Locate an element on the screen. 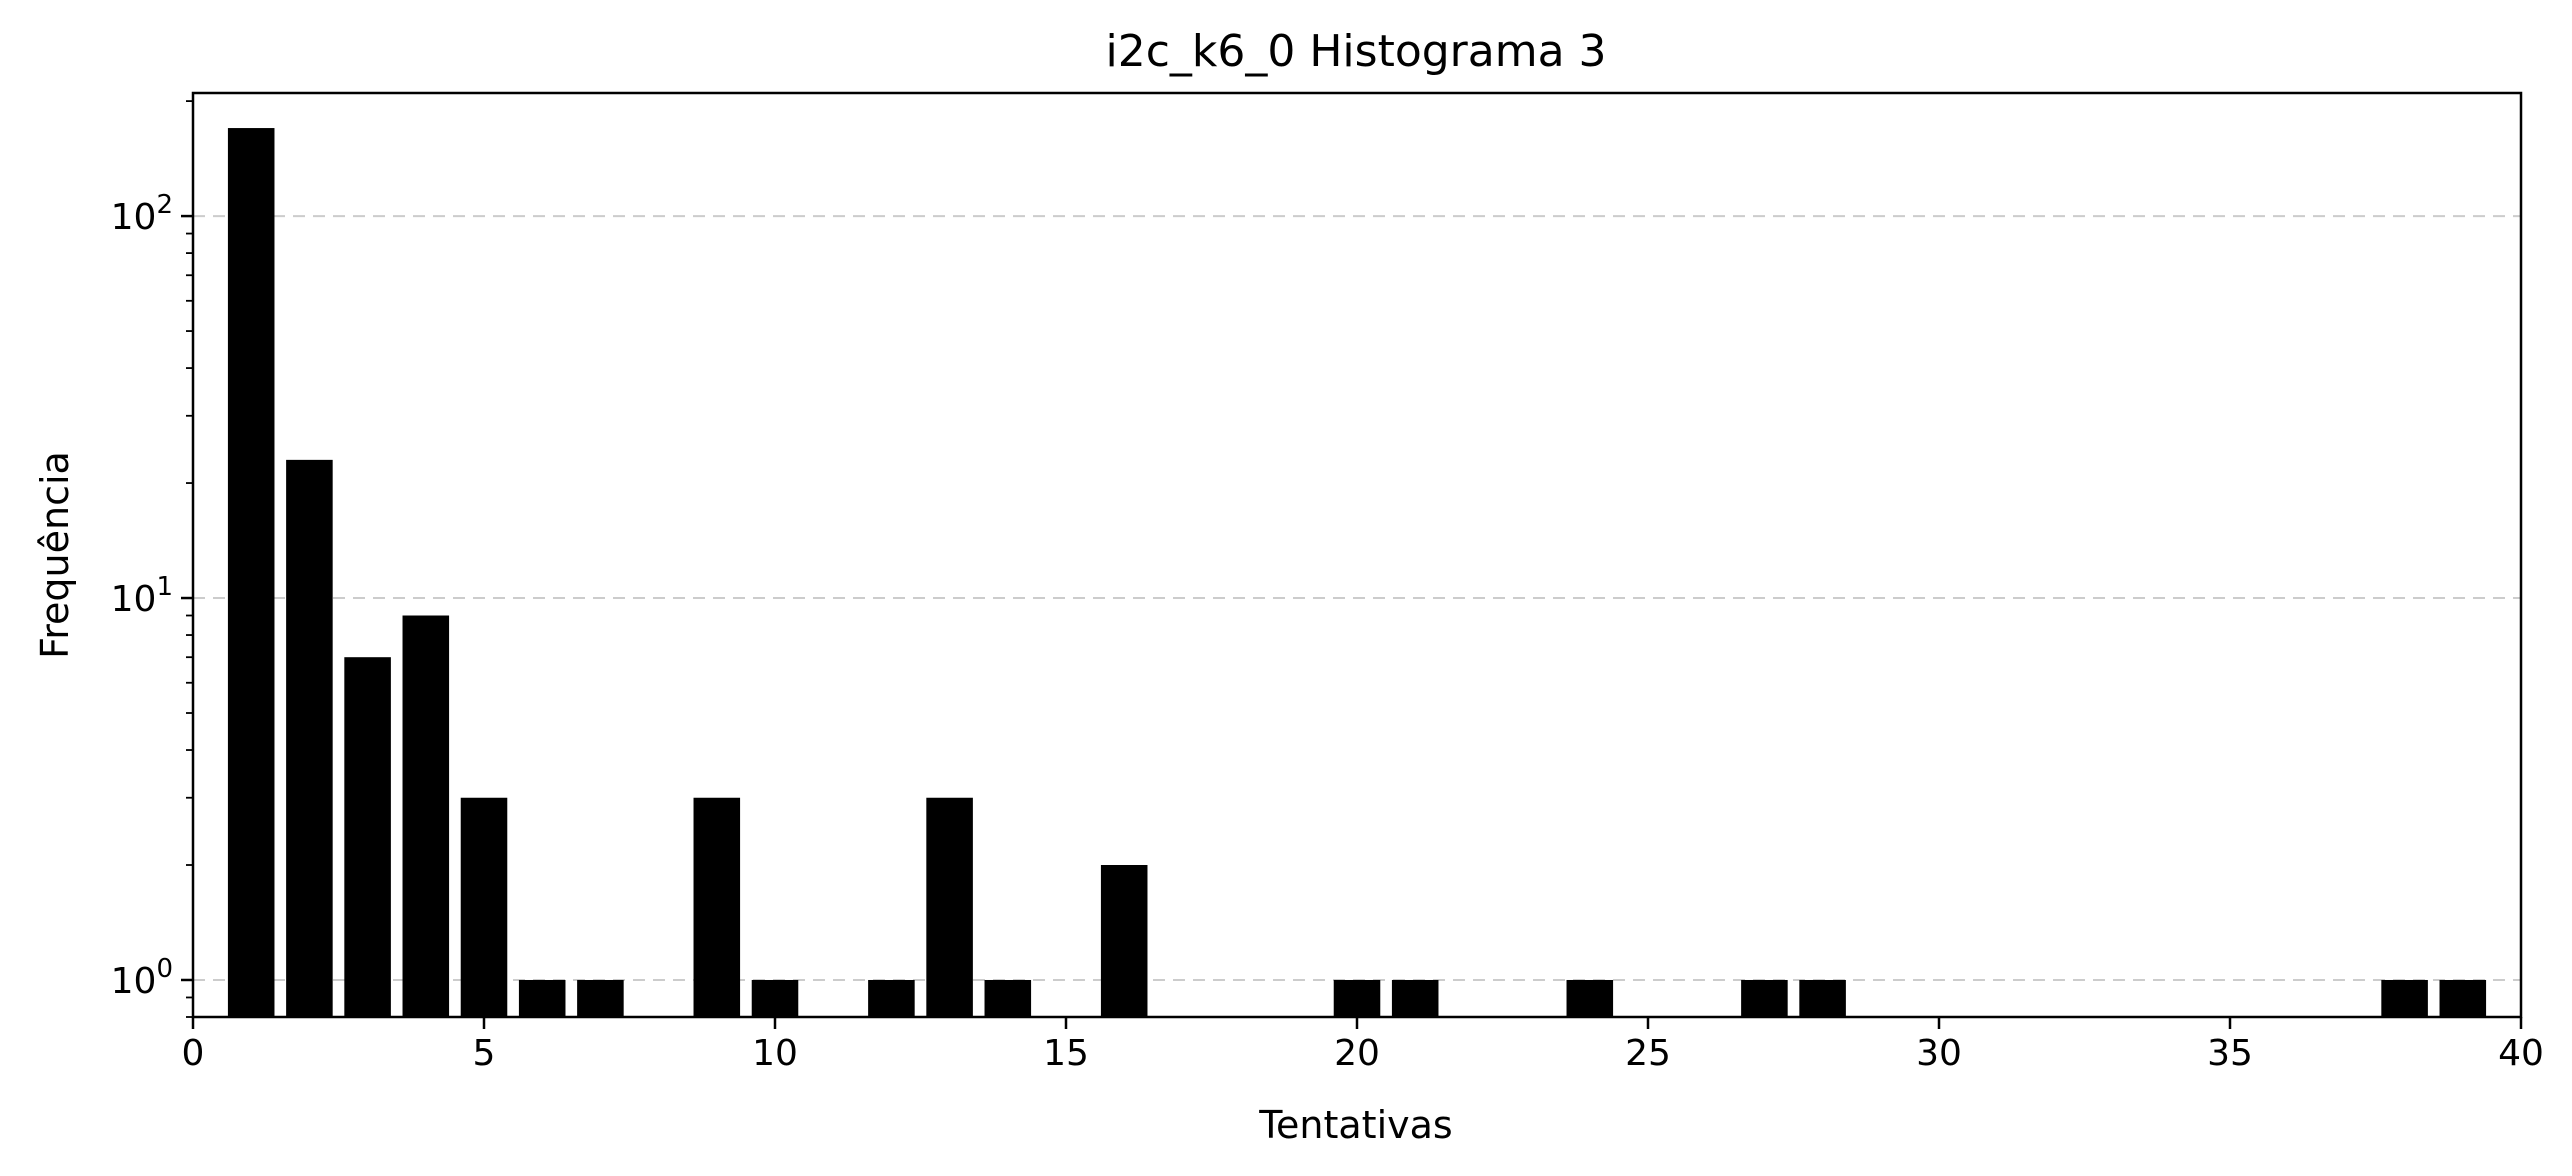  x-ticks: 0 5 10 15 20 25 30 35 40 is located at coordinates (1363, 1045).